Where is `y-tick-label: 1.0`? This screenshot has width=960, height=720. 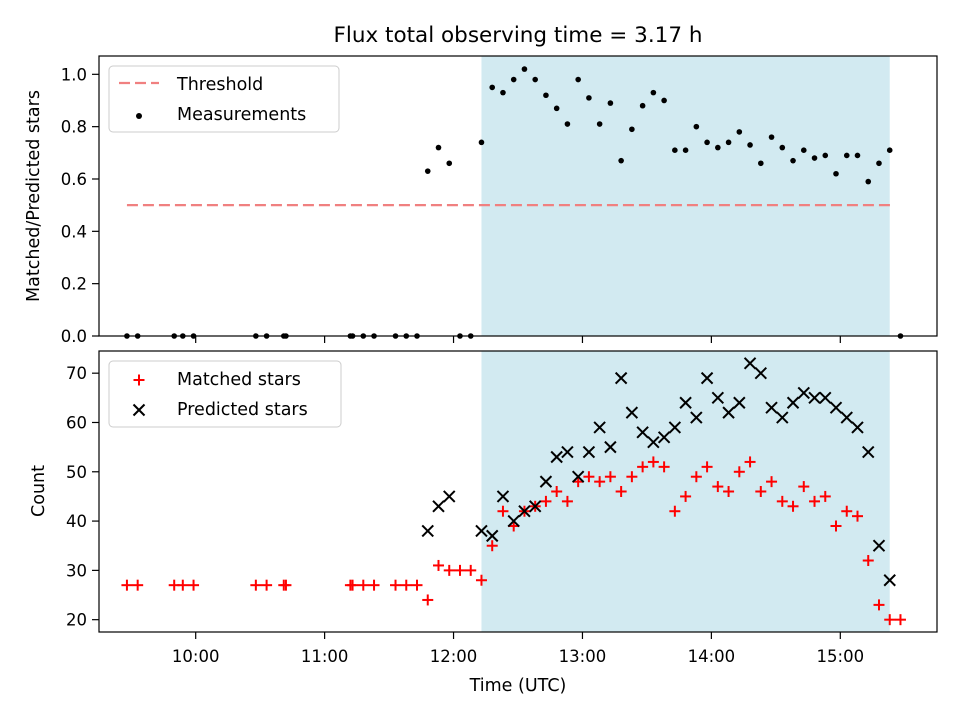
y-tick-label: 1.0 is located at coordinates (74, 74).